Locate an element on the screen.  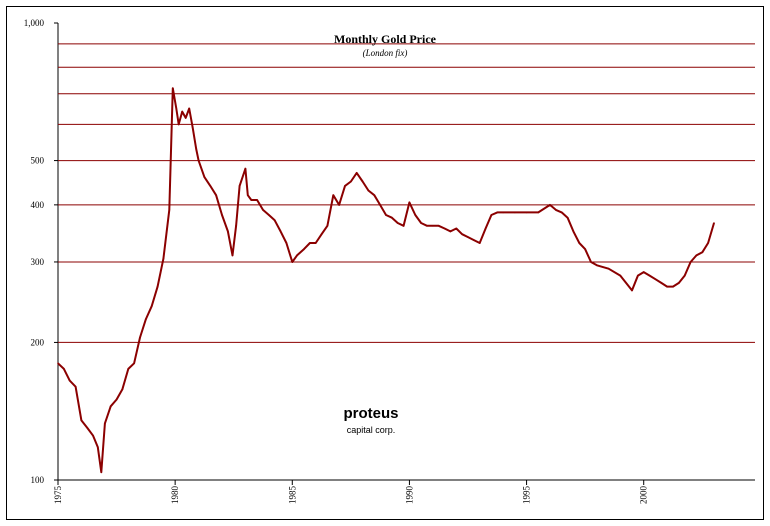
x-tick-label: 2000 is located at coordinates (644, 495).